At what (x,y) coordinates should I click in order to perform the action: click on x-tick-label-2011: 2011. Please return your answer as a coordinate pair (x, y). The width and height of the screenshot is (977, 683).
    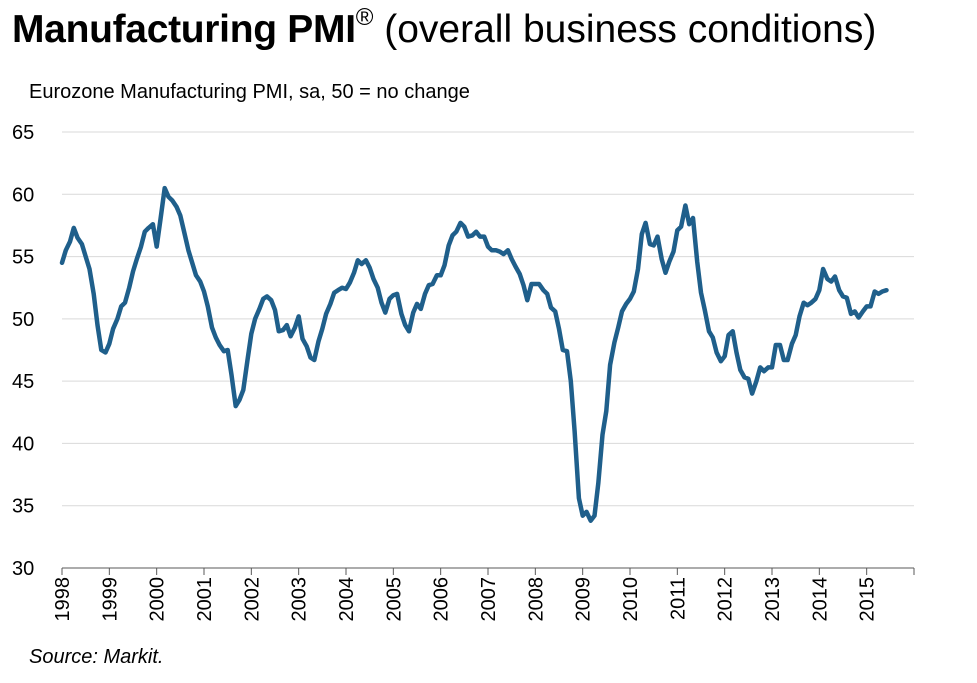
    Looking at the image, I should click on (678, 598).